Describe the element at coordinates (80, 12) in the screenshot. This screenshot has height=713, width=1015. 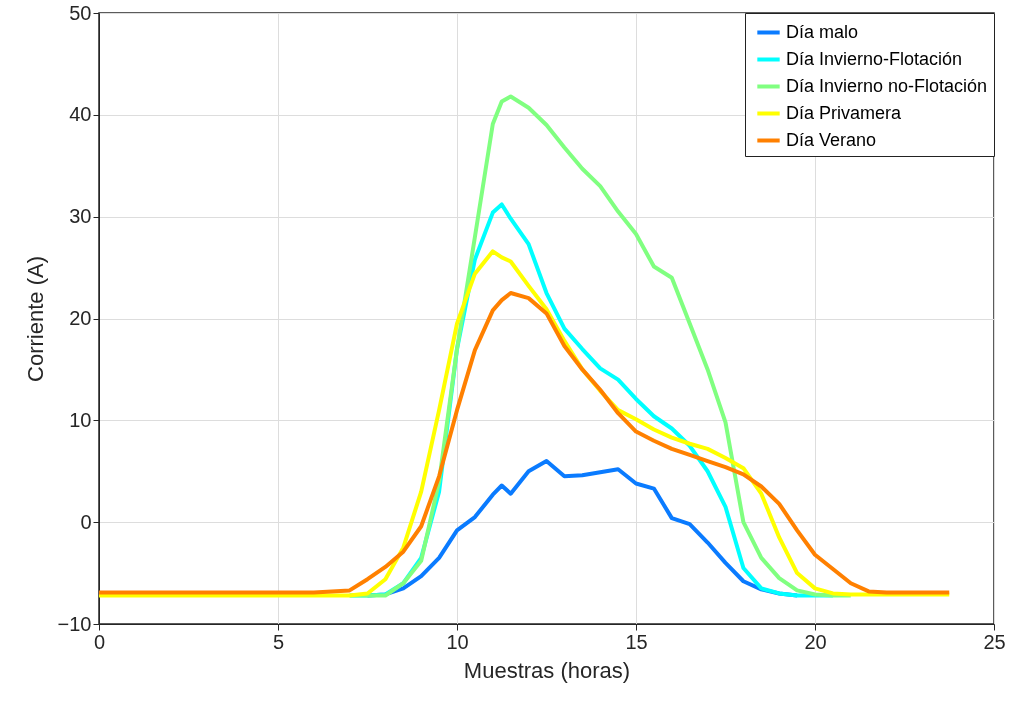
I see `y-tick-label: 50` at that location.